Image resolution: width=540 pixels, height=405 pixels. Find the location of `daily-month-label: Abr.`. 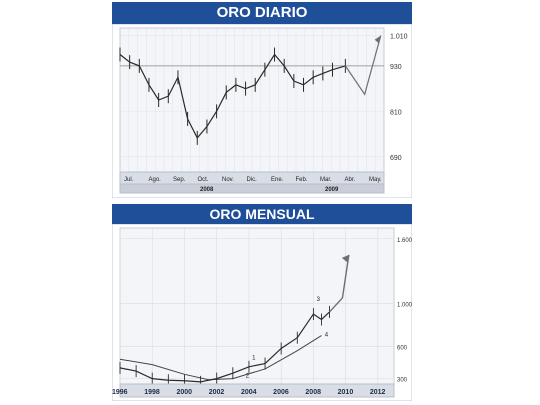

daily-month-label: Abr. is located at coordinates (350, 180).